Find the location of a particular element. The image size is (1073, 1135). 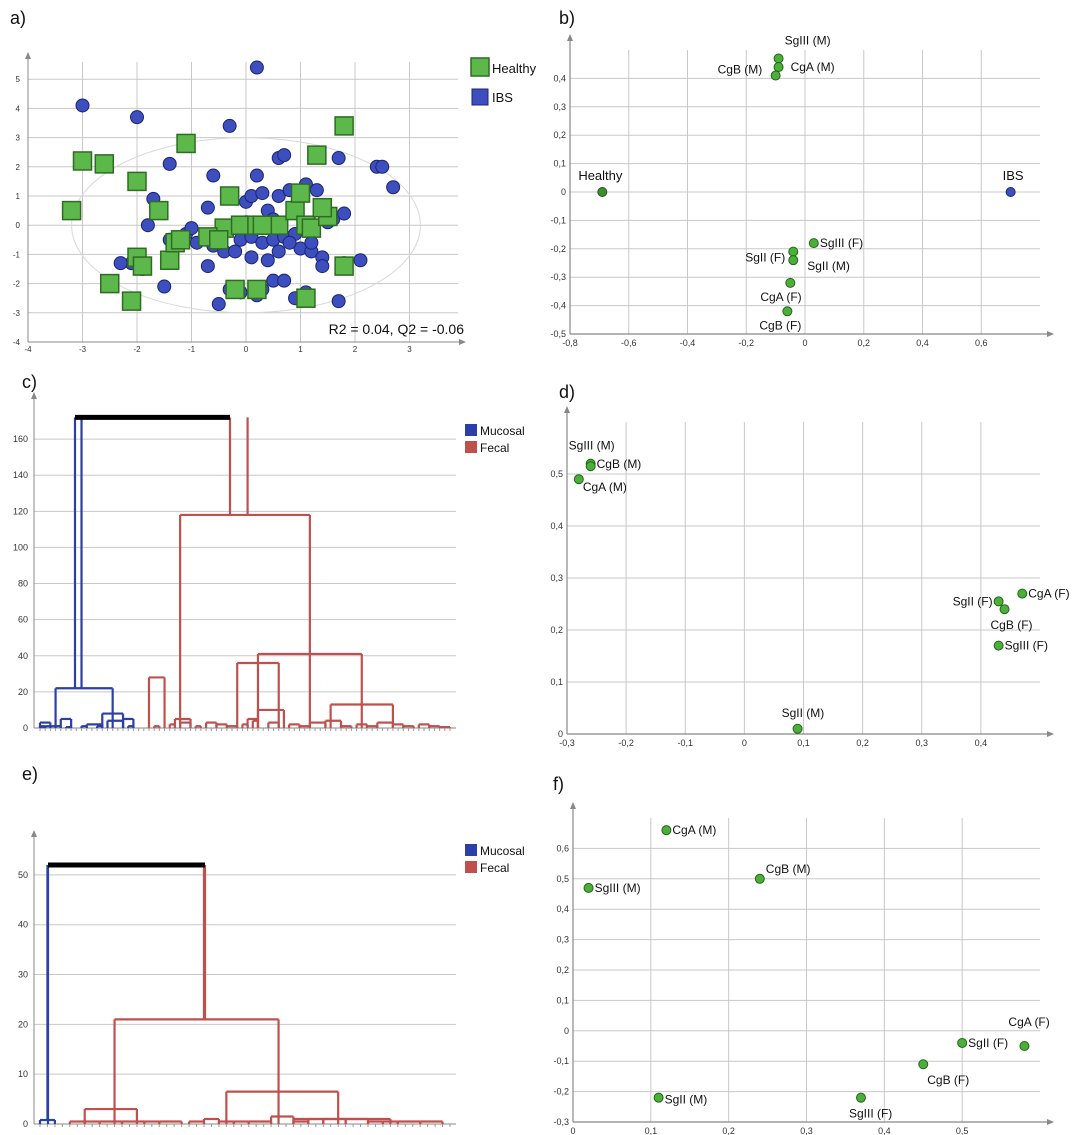

y-tick-label: 0,5 is located at coordinates (556, 474).